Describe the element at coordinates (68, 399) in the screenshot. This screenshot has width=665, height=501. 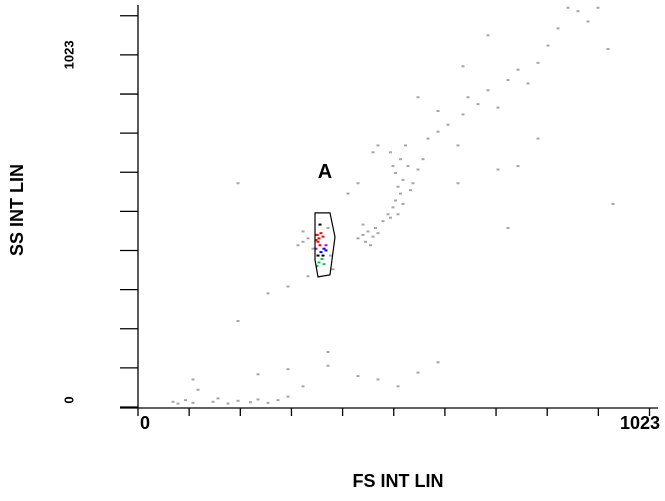
I see `y-tick-label: 0` at that location.